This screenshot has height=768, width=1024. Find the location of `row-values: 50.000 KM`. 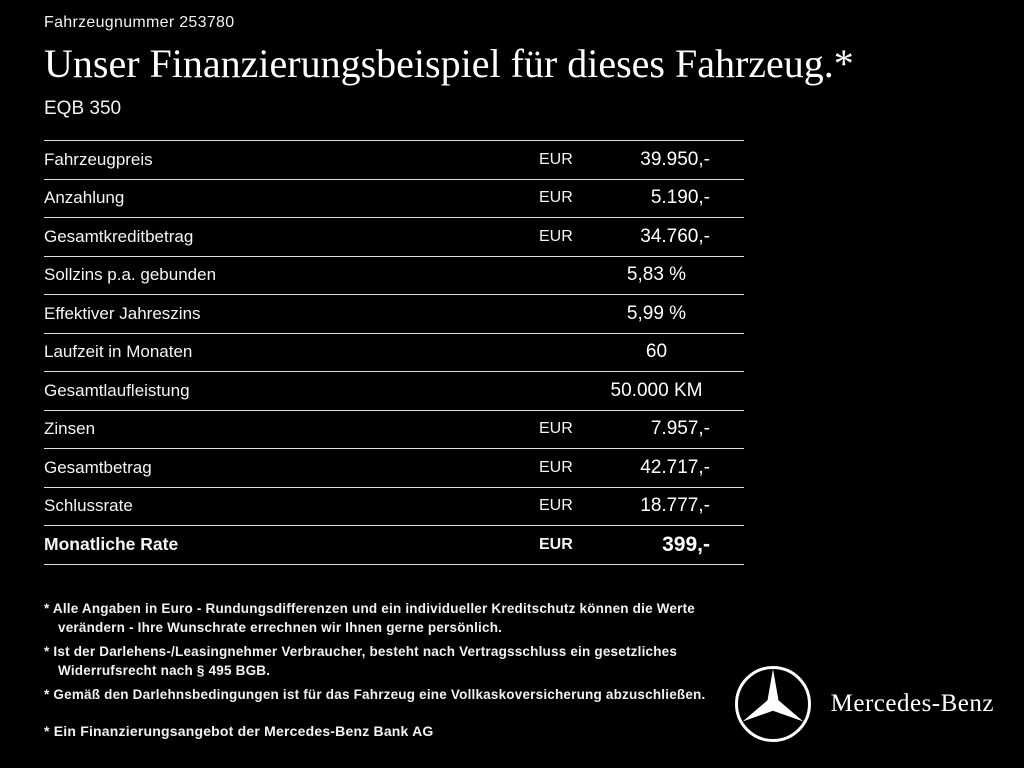

row-values: 50.000 KM is located at coordinates (641, 391).